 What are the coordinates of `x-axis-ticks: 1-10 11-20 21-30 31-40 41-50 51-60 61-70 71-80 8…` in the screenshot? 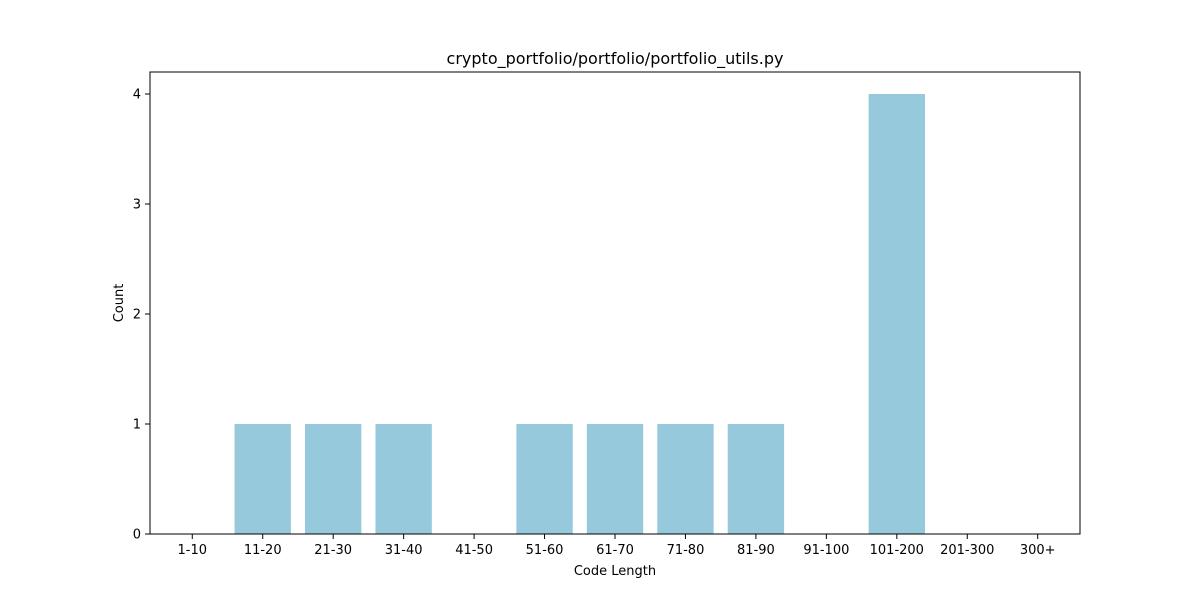 It's located at (617, 546).